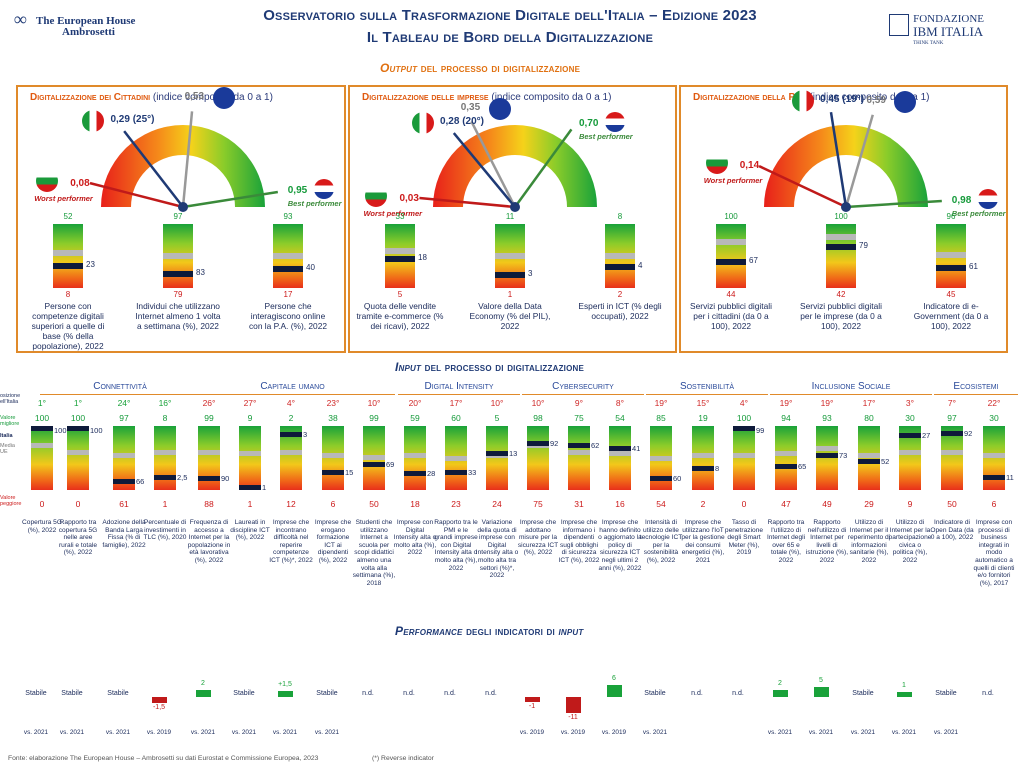 The height and width of the screenshot is (766, 1024). I want to click on input-top-value: 60, so click(456, 418).